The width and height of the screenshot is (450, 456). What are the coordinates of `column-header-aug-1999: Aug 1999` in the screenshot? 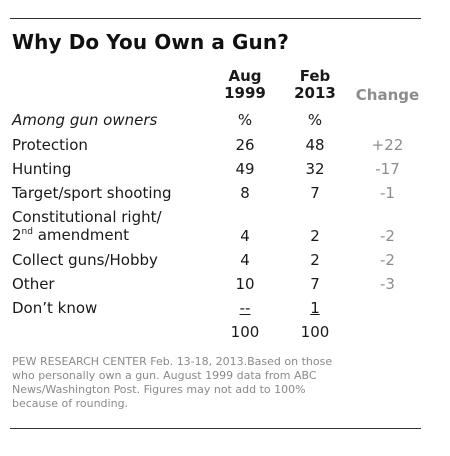 It's located at (245, 85).